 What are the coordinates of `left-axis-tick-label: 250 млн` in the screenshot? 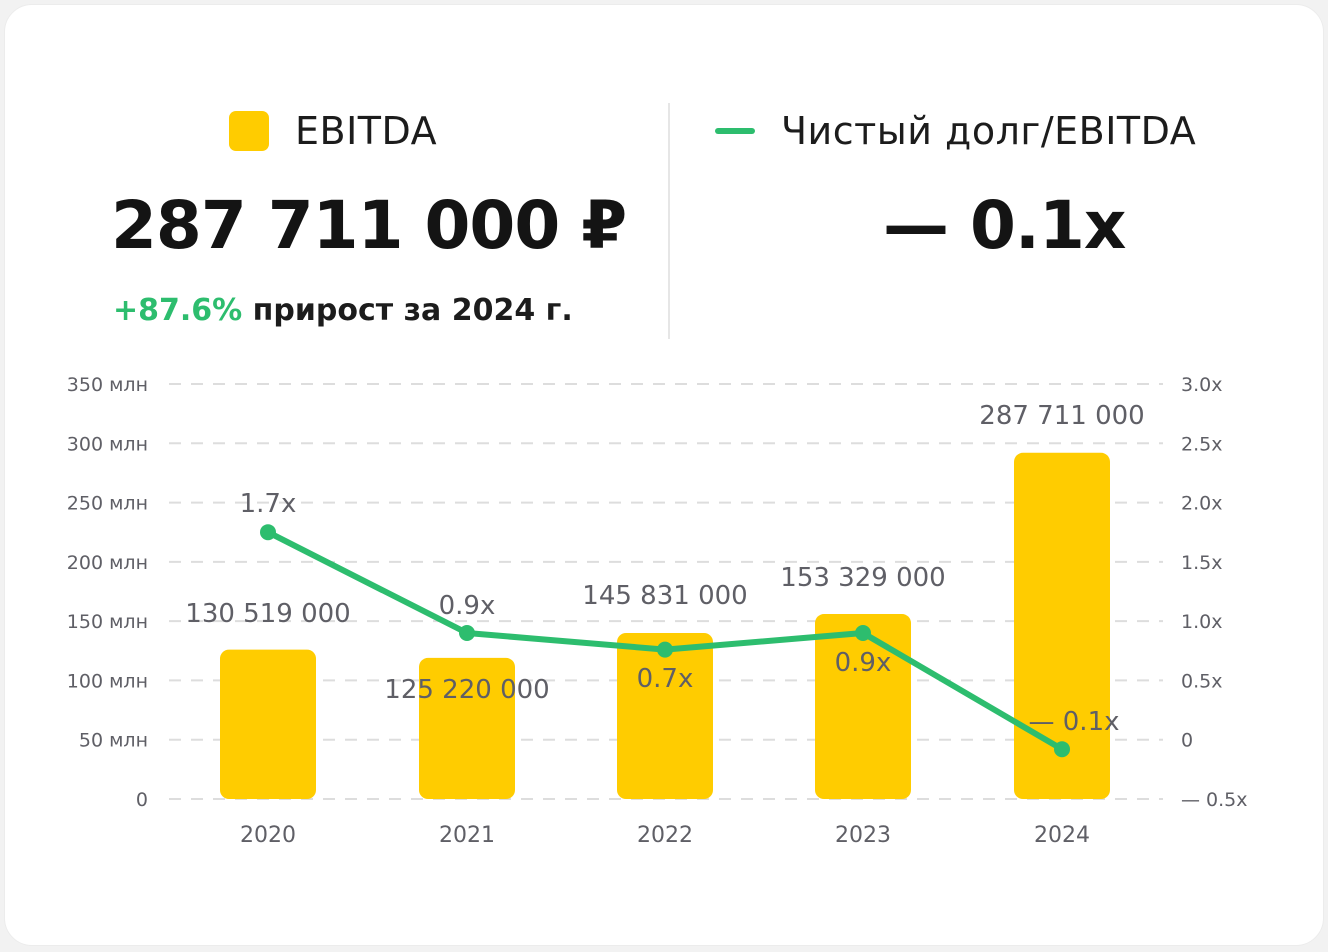 It's located at (107, 504).